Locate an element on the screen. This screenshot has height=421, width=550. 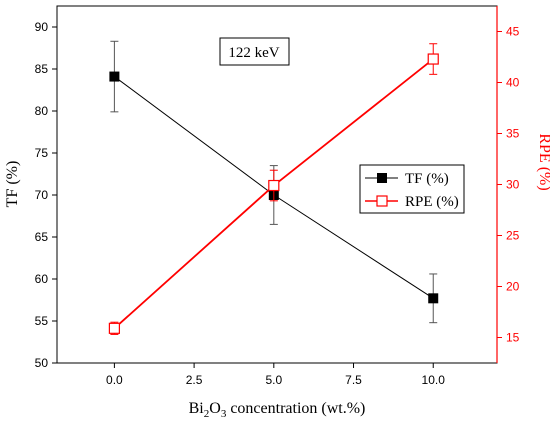
right-tick-label: 40 is located at coordinates (513, 83).